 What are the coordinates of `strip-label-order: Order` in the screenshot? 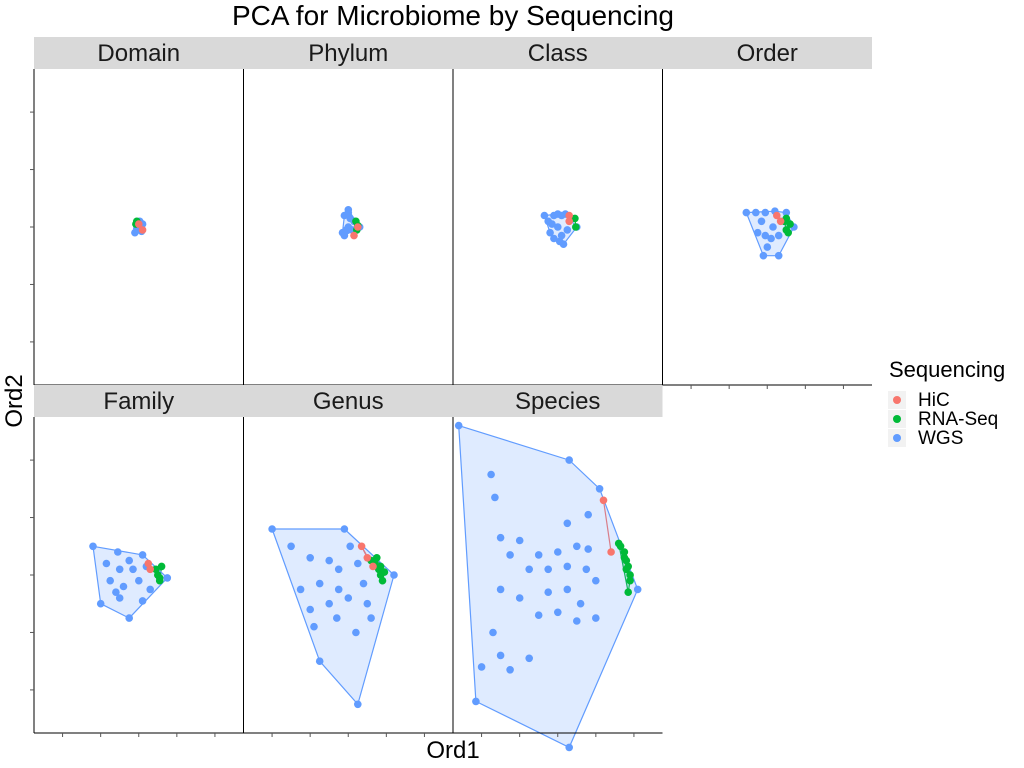 It's located at (767, 53).